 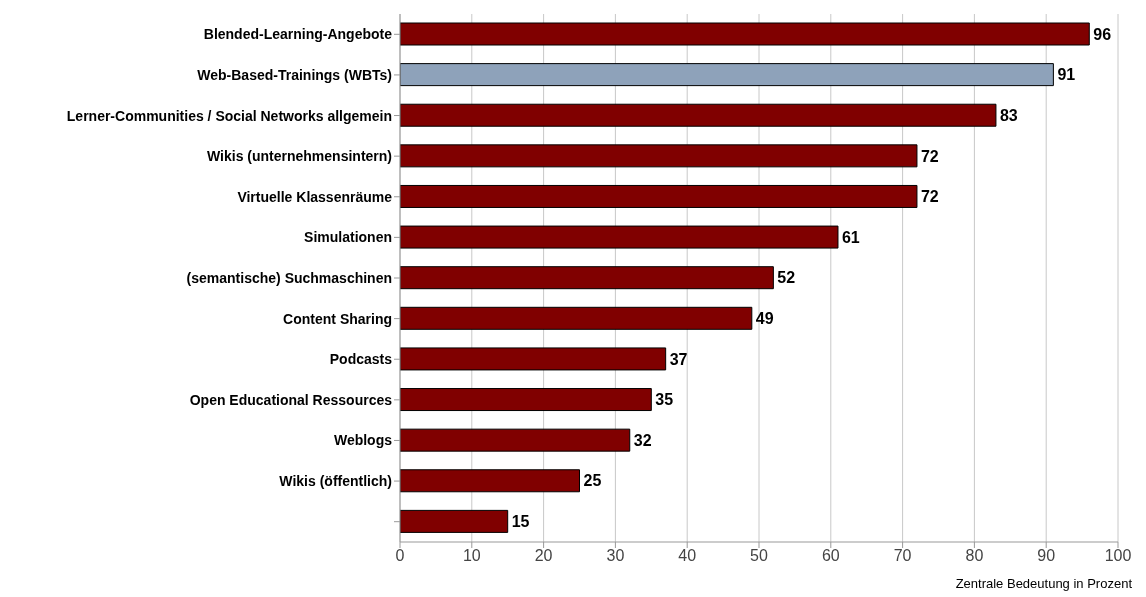 What do you see at coordinates (687, 556) in the screenshot?
I see `x-tick-label: 40` at bounding box center [687, 556].